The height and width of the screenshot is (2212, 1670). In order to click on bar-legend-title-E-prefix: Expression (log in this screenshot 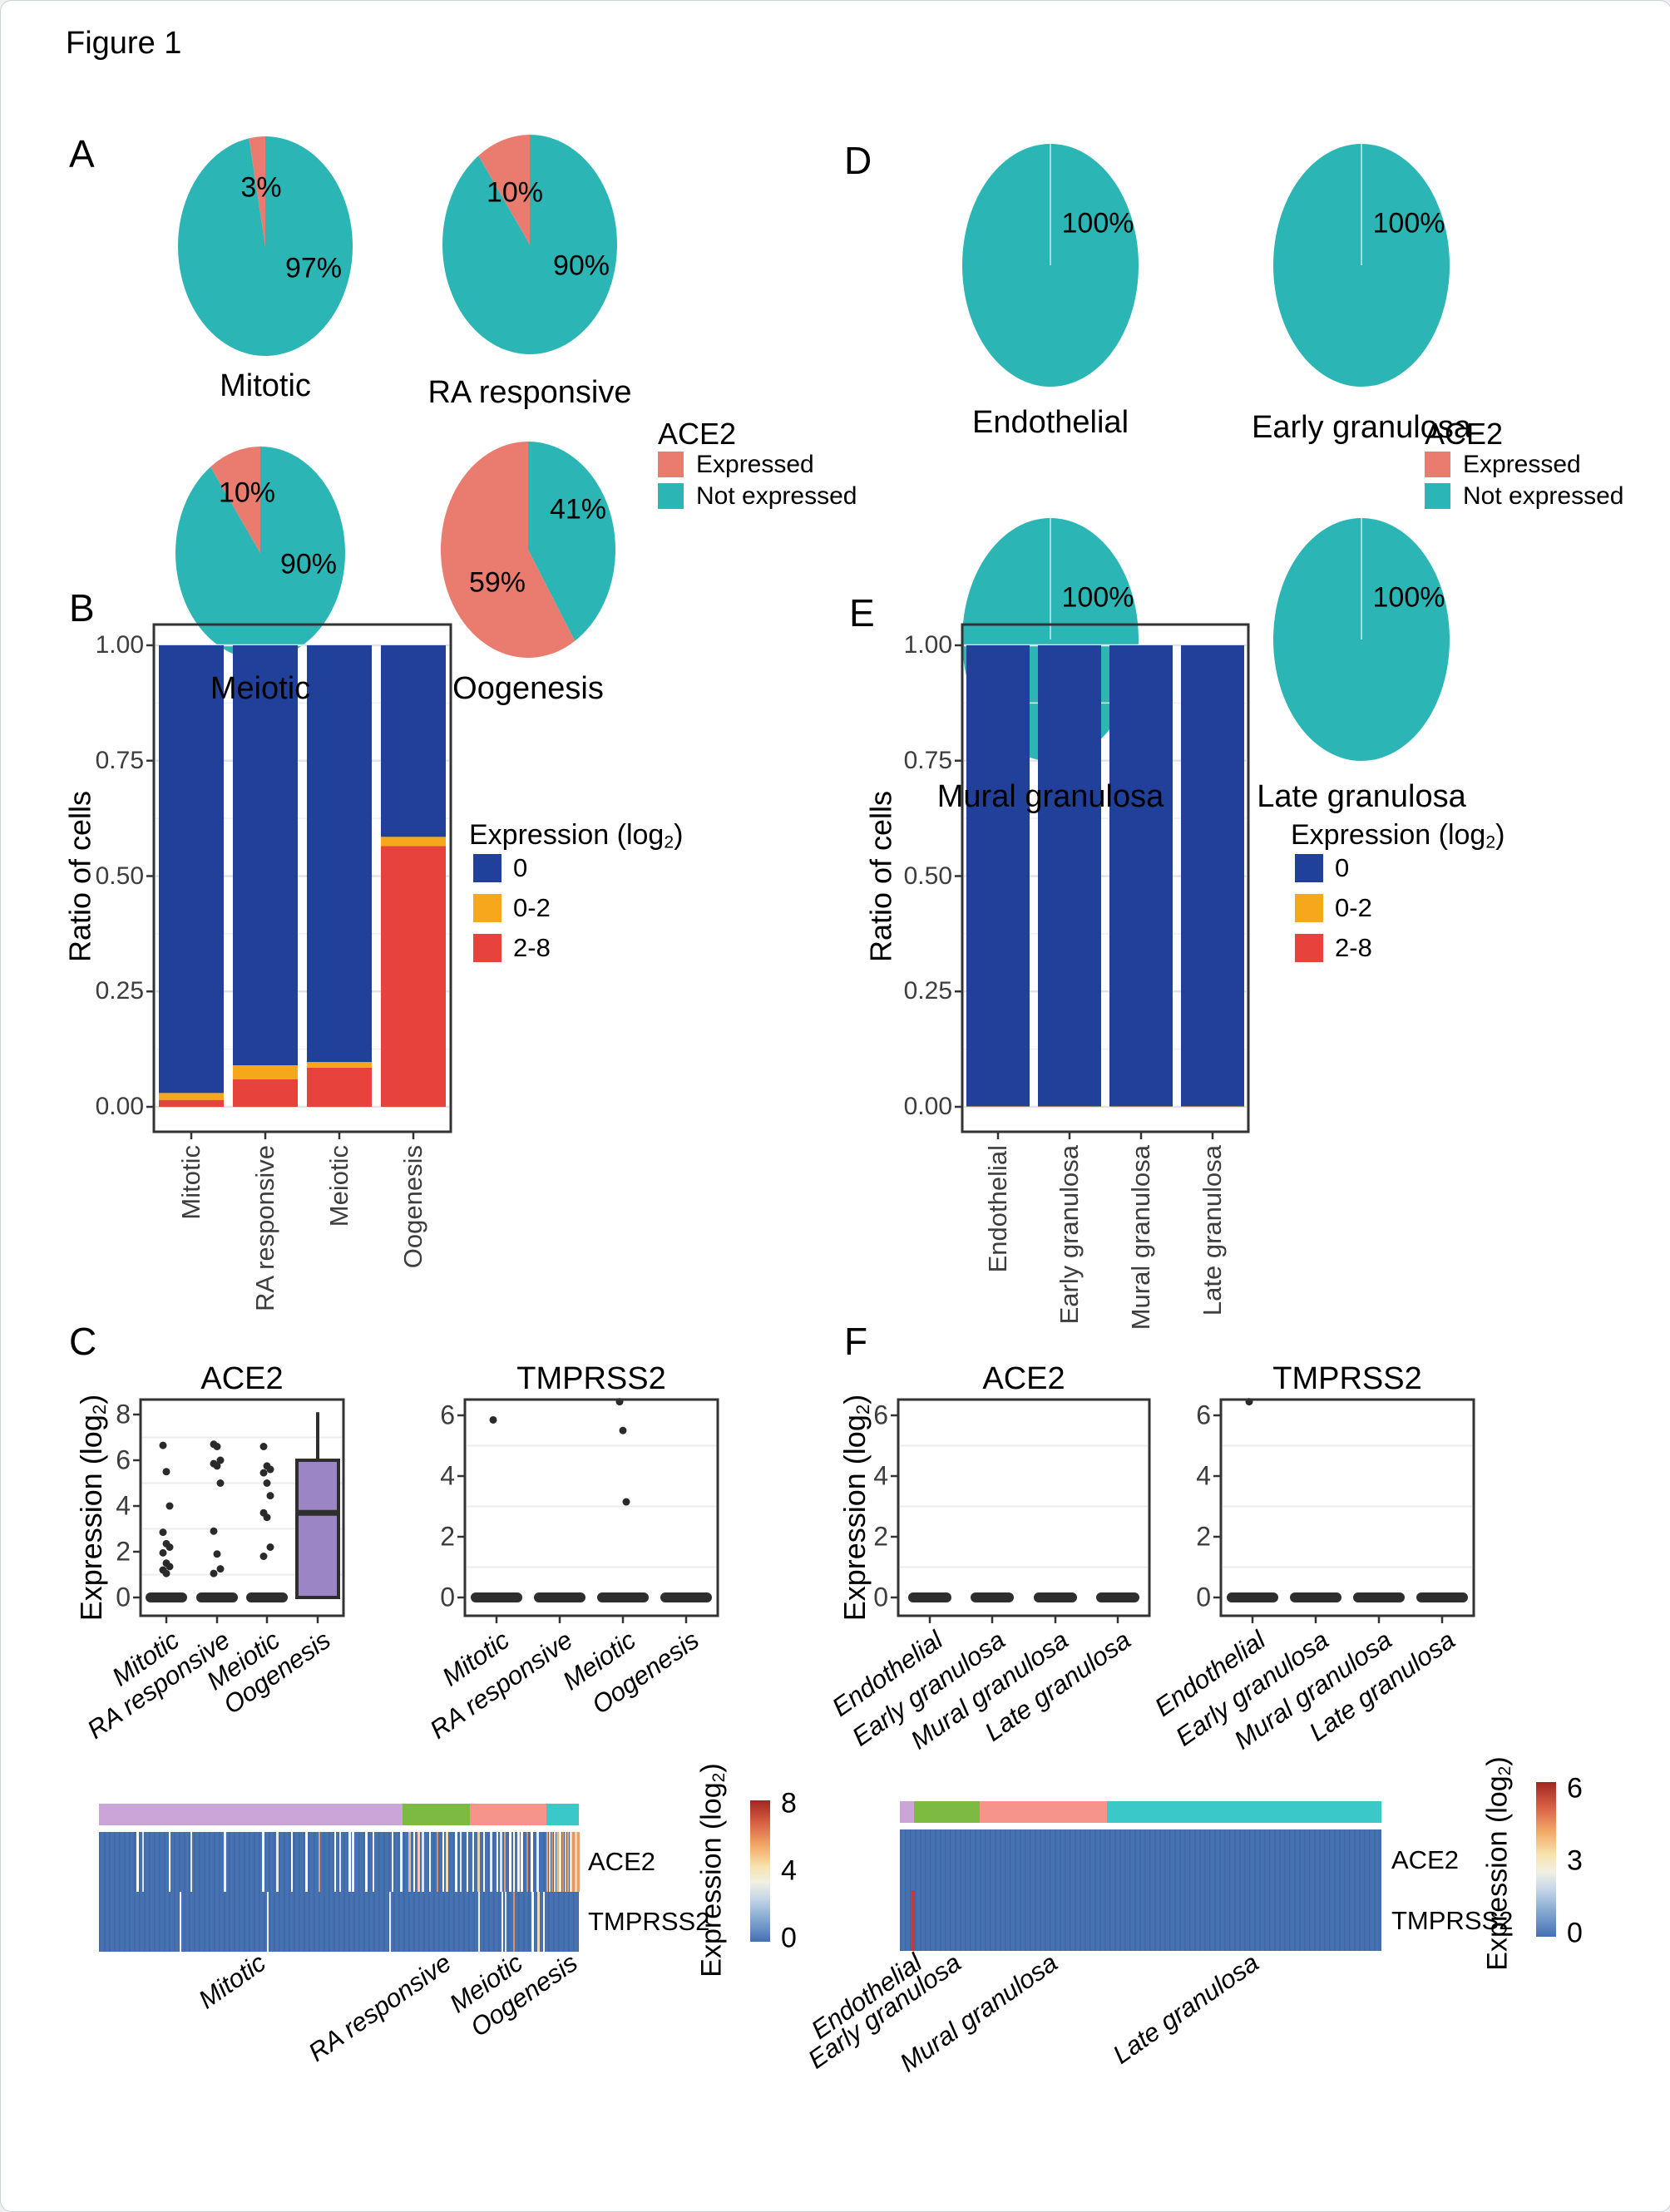, I will do `click(1388, 835)`.